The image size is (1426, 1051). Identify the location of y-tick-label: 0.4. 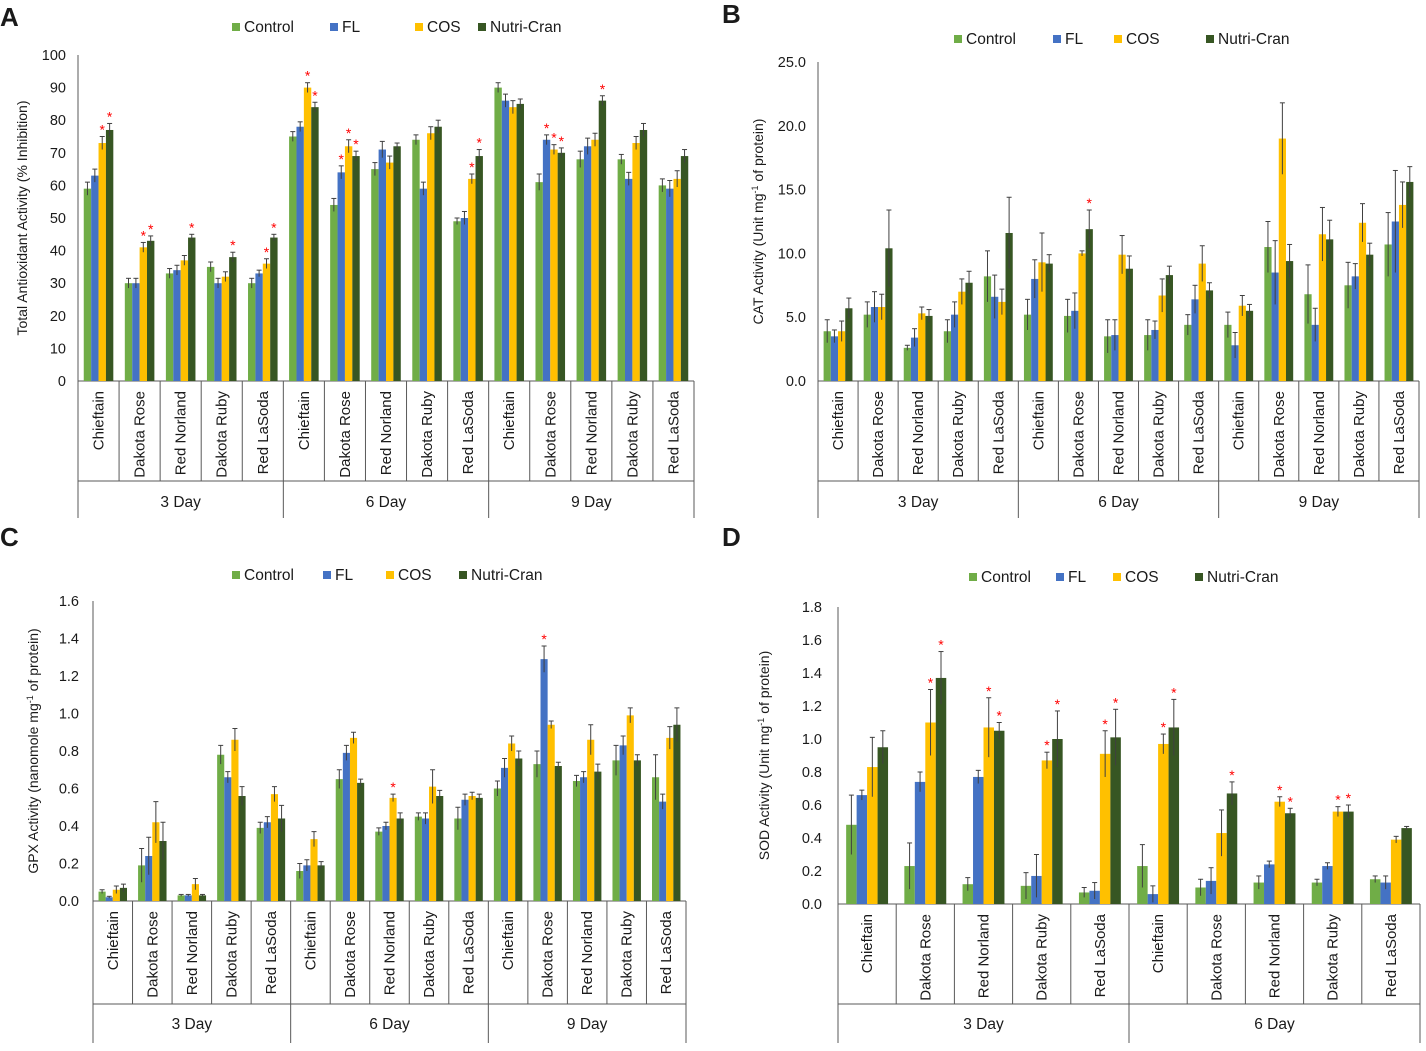
(812, 839).